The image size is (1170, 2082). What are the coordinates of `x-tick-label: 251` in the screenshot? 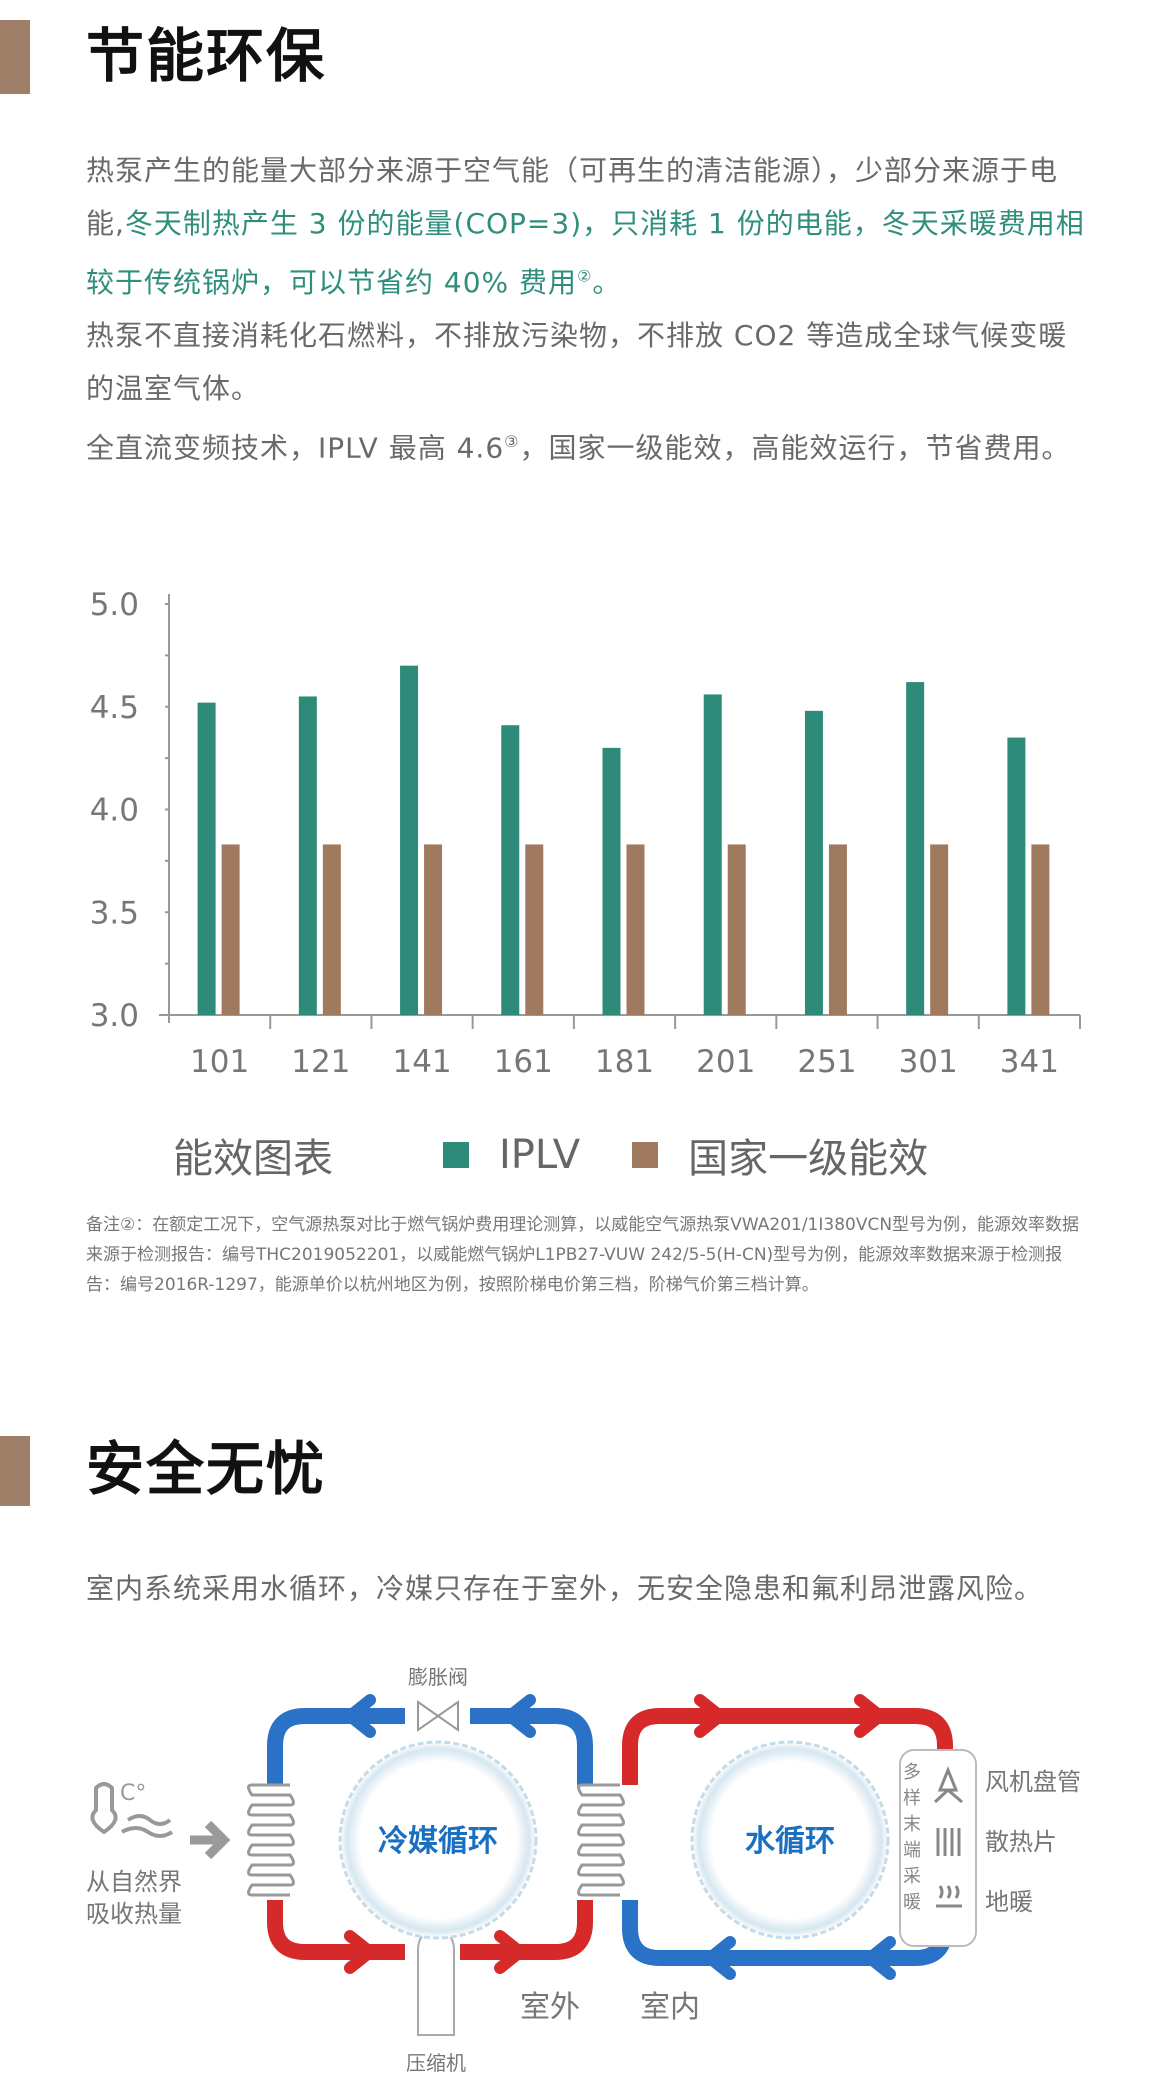 It's located at (826, 1062).